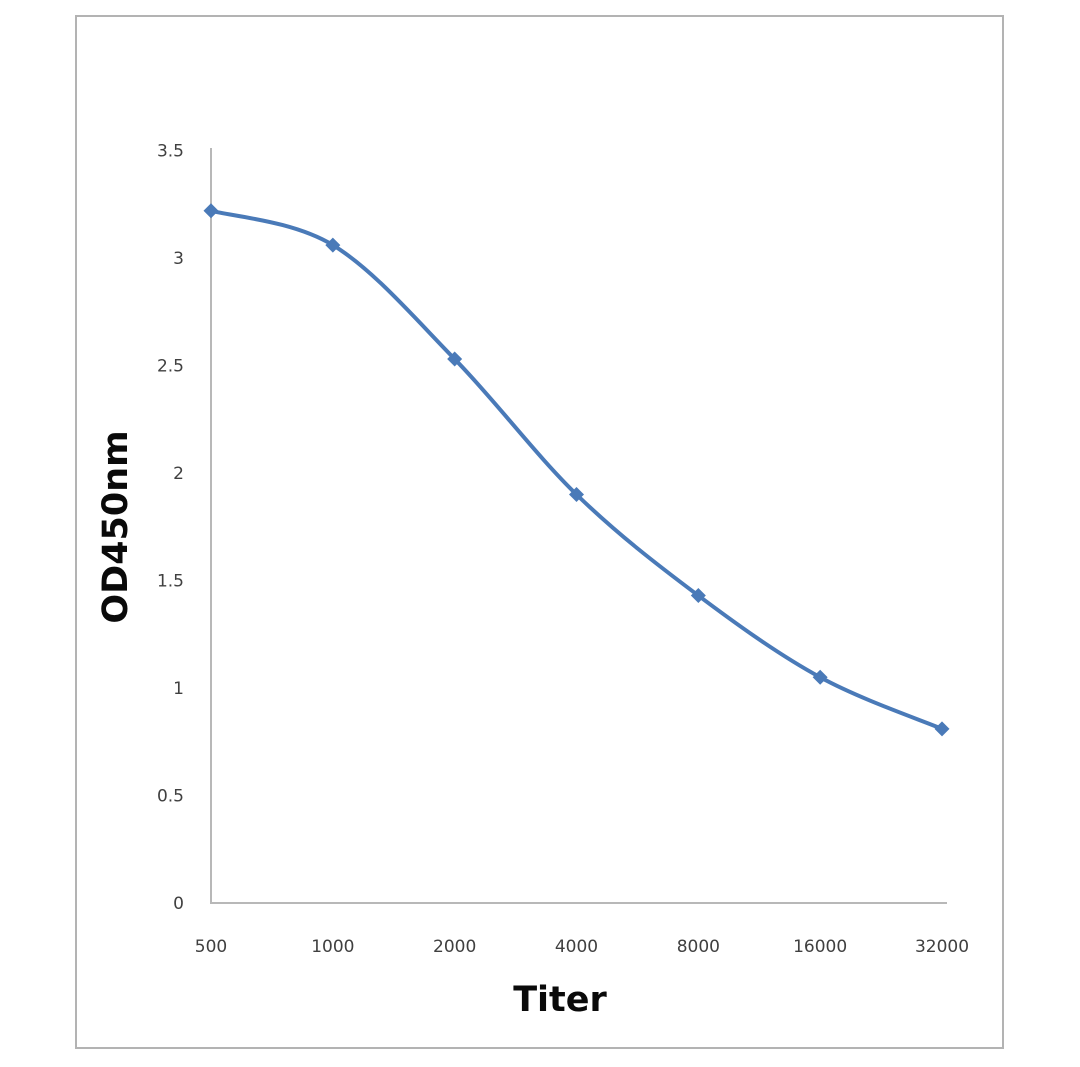  Describe the element at coordinates (170, 152) in the screenshot. I see `y-tick-label: 3.5` at that location.